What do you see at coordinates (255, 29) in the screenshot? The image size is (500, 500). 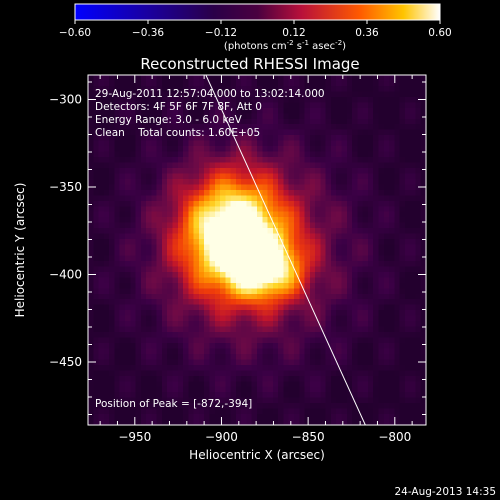 I see `colorbar-ticks: −0.60 −0.36 −0.12 0.12 0.36 0.60` at bounding box center [255, 29].